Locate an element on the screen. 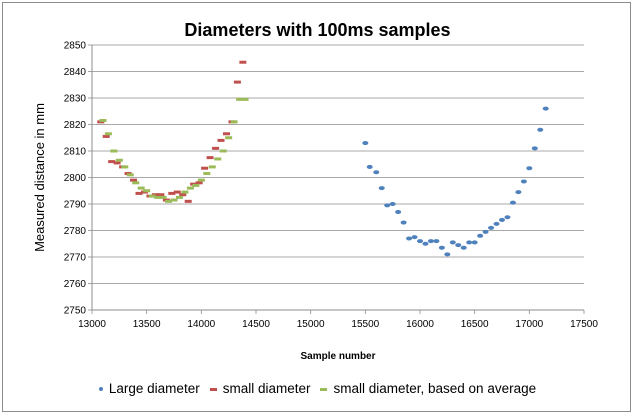  legend-item: Large diameter is located at coordinates (149, 388).